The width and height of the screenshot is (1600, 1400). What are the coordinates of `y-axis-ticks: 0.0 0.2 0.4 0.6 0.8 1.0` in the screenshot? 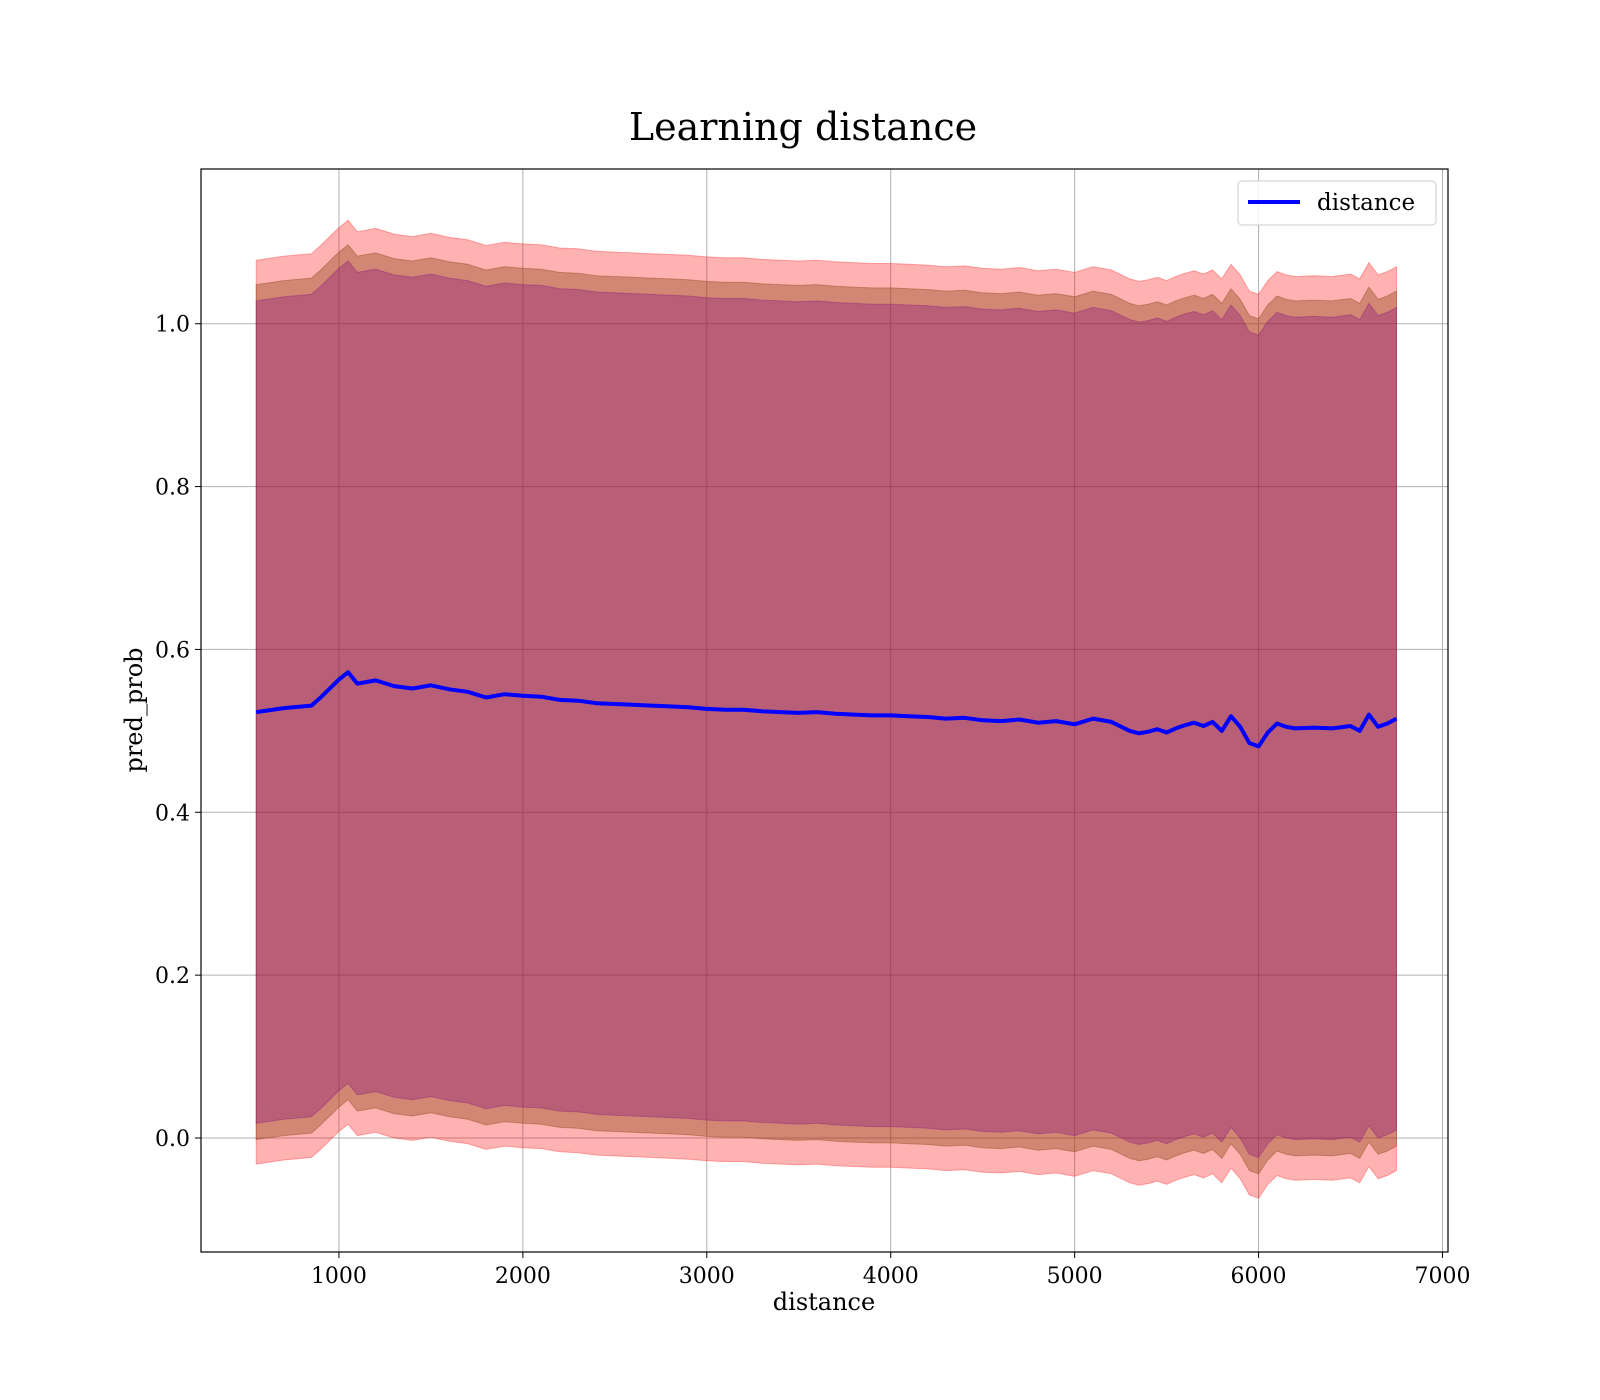 It's located at (178, 732).